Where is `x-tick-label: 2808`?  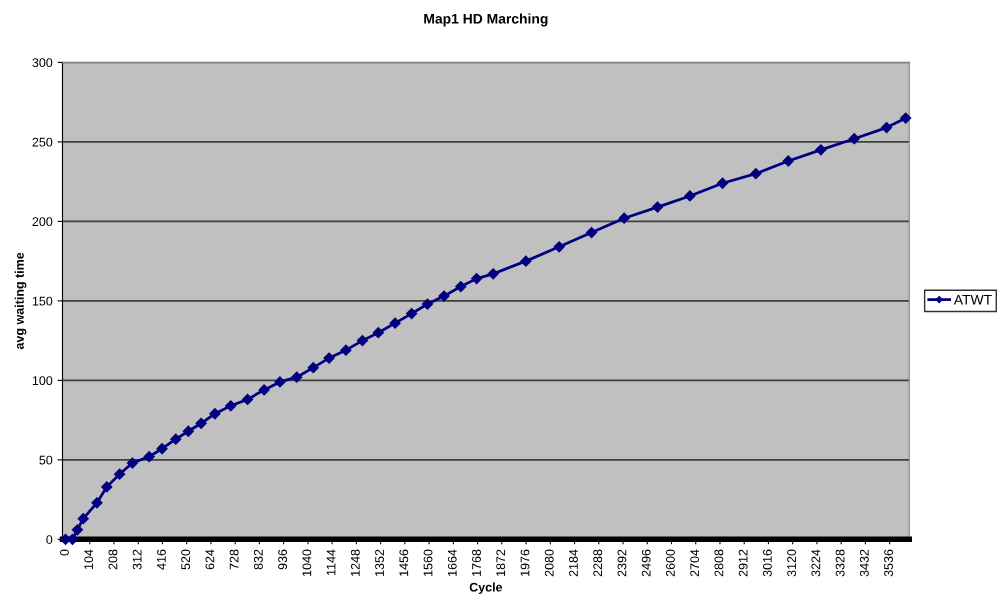
x-tick-label: 2808 is located at coordinates (719, 563).